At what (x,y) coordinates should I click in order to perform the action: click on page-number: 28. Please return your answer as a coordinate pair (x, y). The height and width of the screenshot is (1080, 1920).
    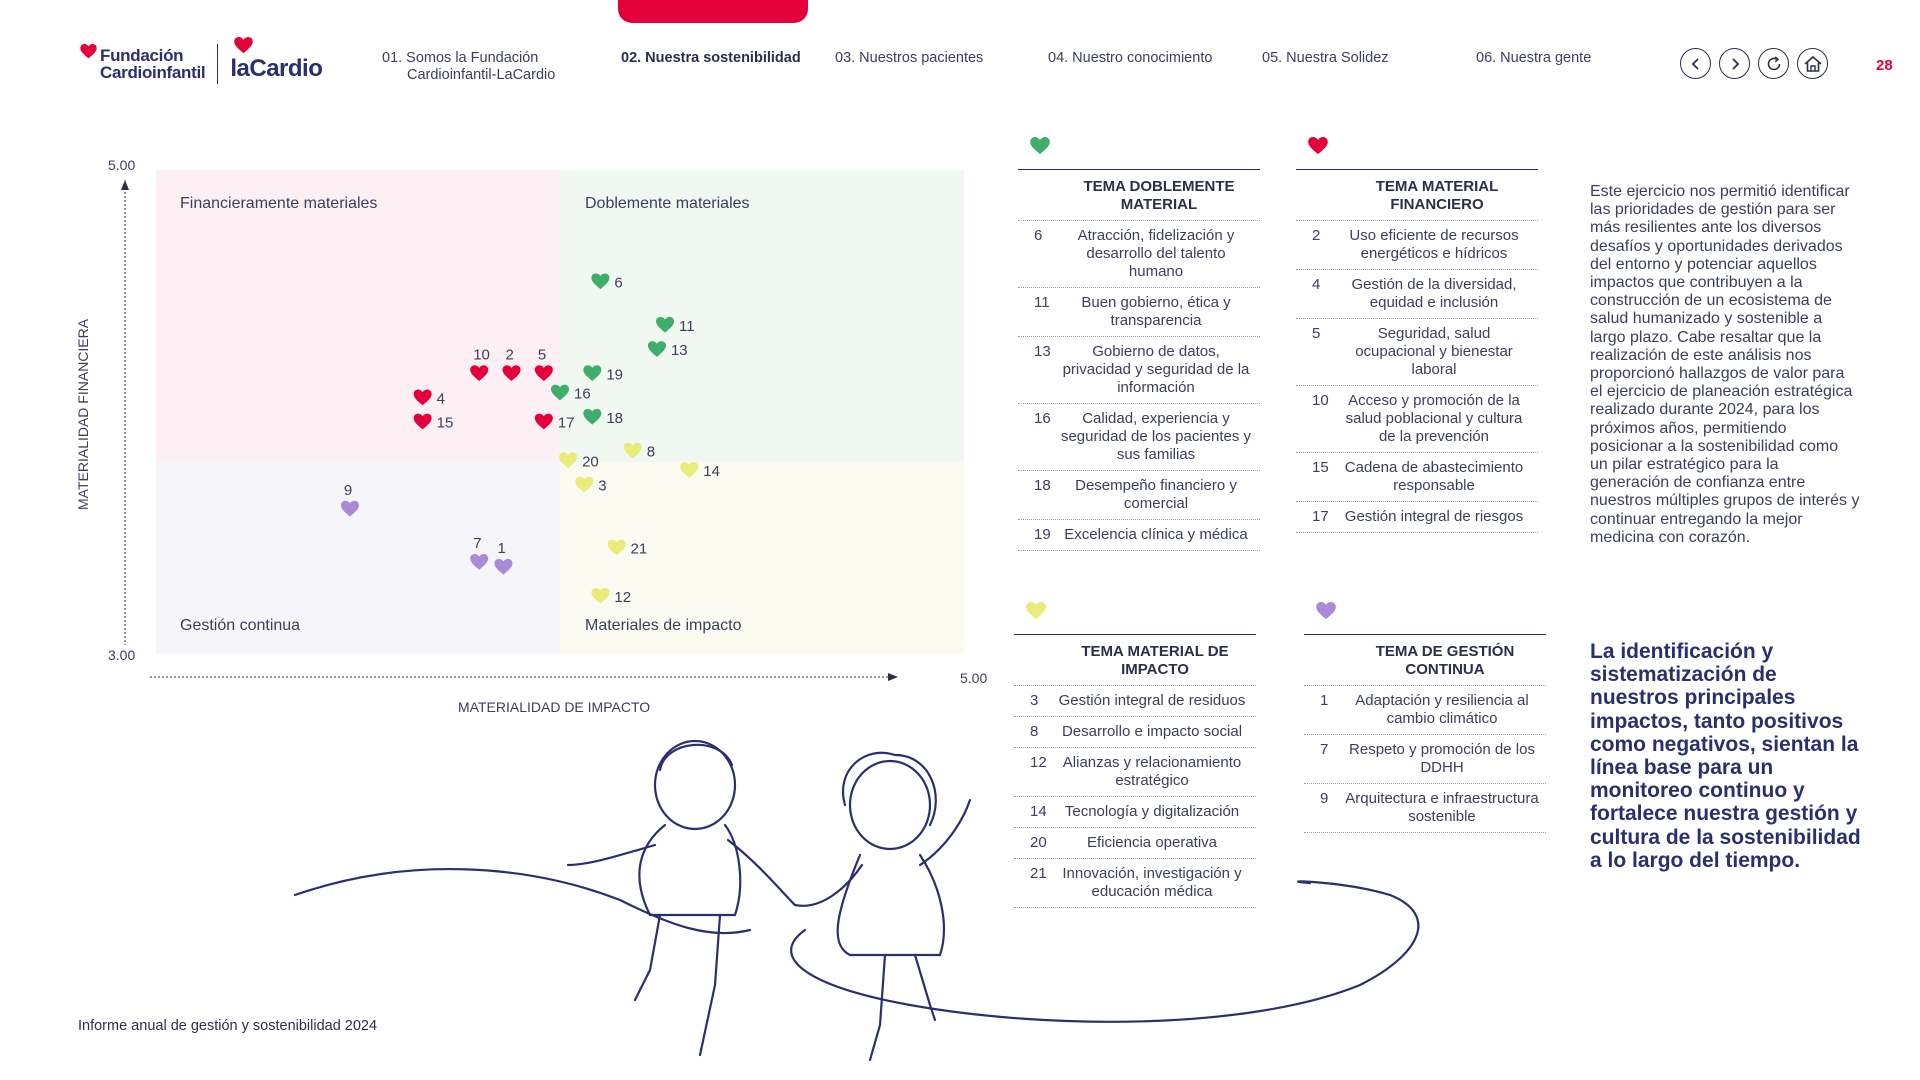
    Looking at the image, I should click on (1884, 65).